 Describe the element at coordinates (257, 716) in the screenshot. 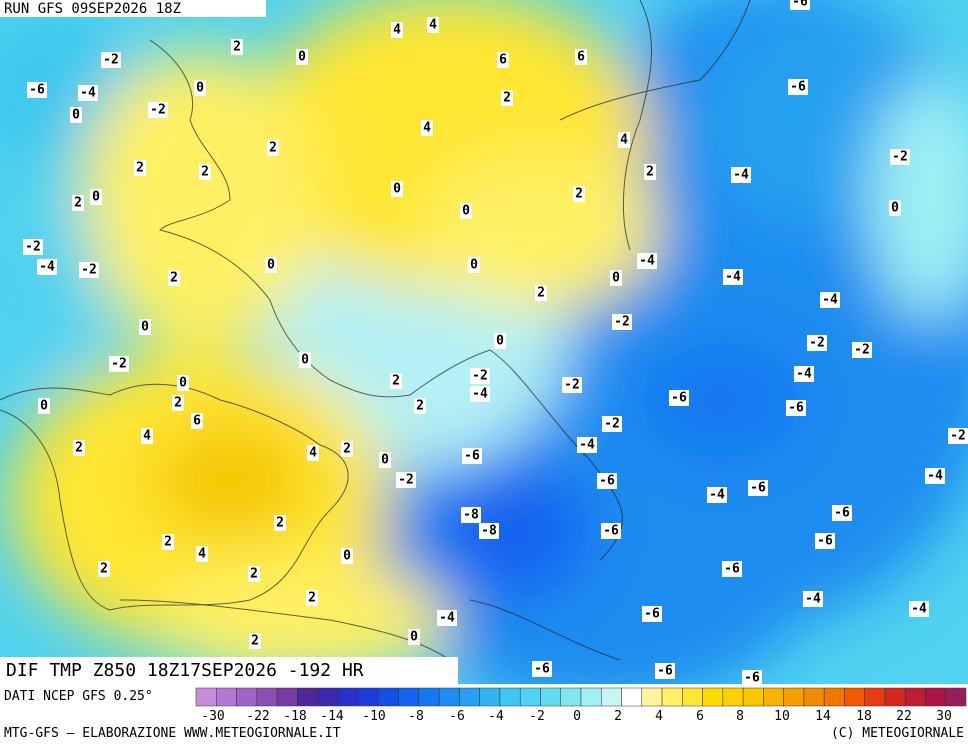

I see `colorbar-tick: -22` at that location.